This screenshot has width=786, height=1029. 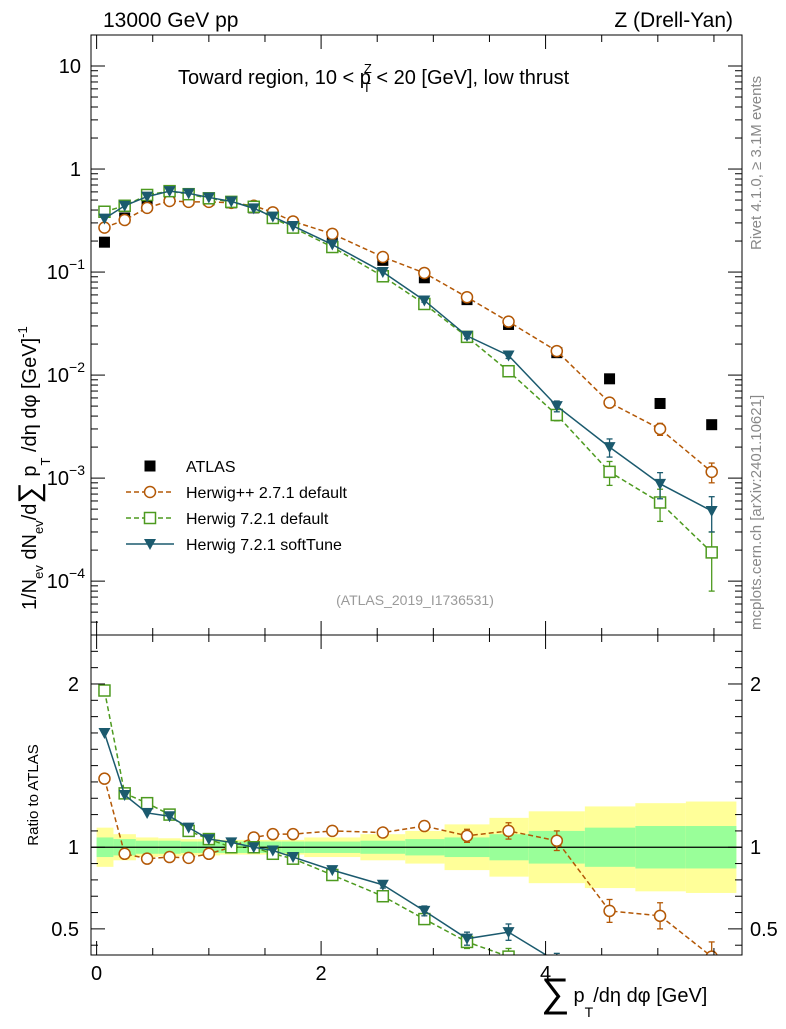 What do you see at coordinates (30, 549) in the screenshot?
I see `ylab-b: dN` at bounding box center [30, 549].